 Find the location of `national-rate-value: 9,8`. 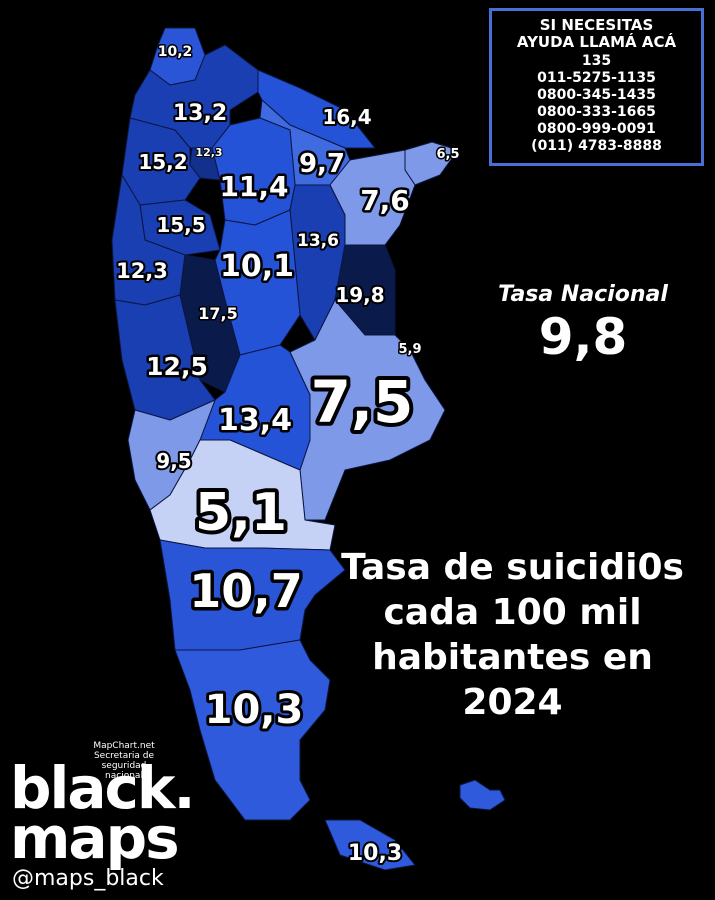

national-rate-value: 9,8 is located at coordinates (583, 337).